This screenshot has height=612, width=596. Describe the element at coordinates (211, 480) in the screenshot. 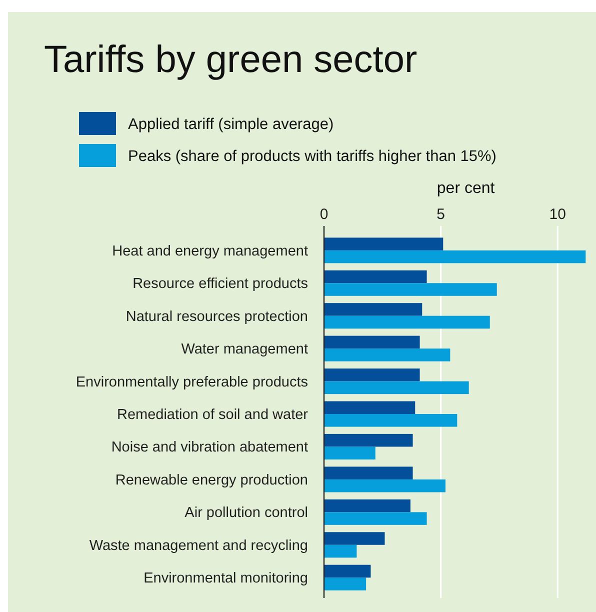

I see `y-tick-label: Renewable energy production` at that location.